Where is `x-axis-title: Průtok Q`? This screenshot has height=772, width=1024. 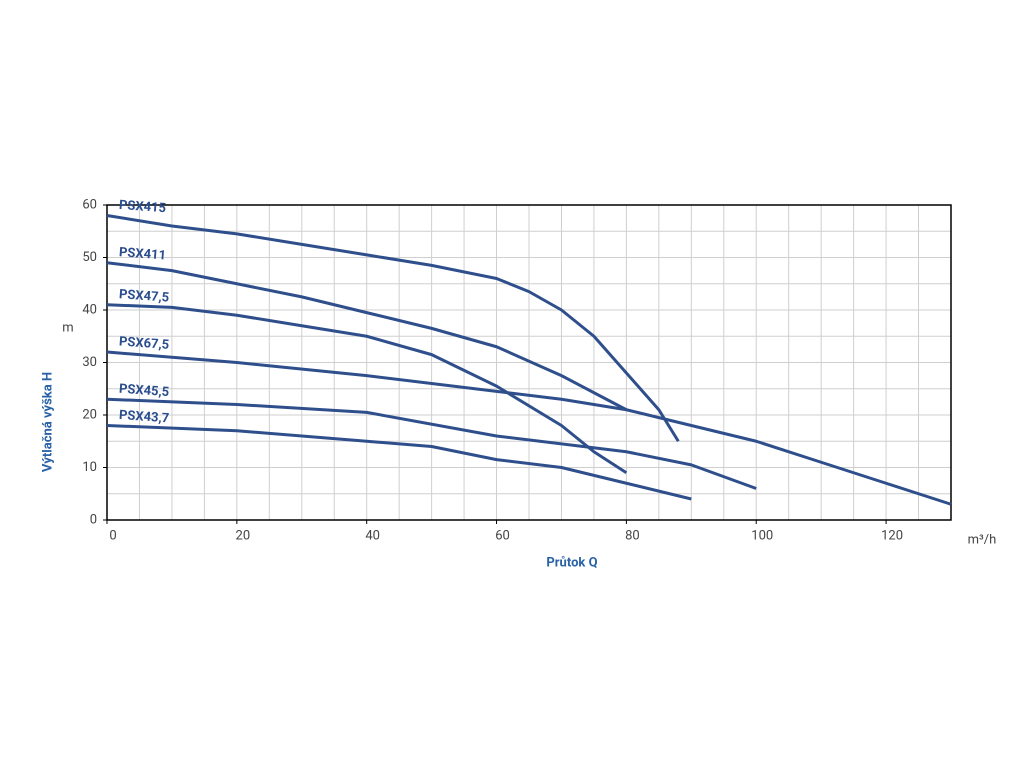 x-axis-title: Průtok Q is located at coordinates (571, 562).